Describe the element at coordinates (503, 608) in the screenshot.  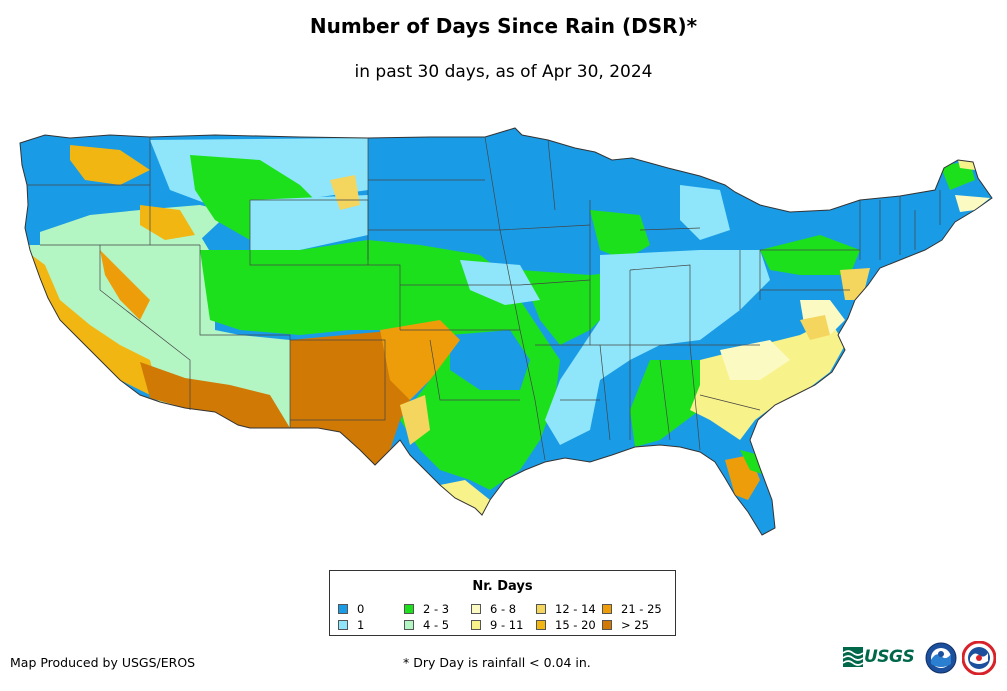
I see `legend-label: 6 - 8` at that location.